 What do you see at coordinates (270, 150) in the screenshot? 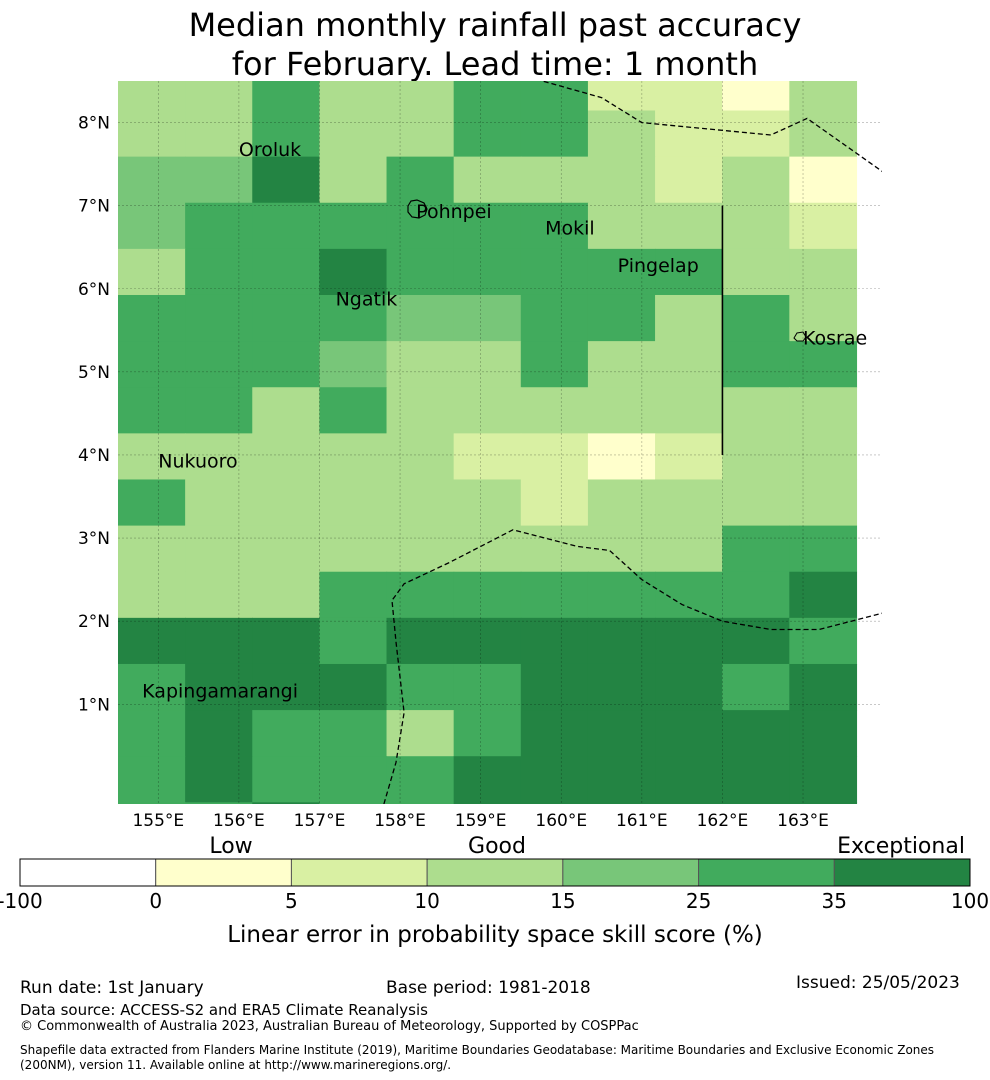
I see `place-label: Oroluk` at bounding box center [270, 150].